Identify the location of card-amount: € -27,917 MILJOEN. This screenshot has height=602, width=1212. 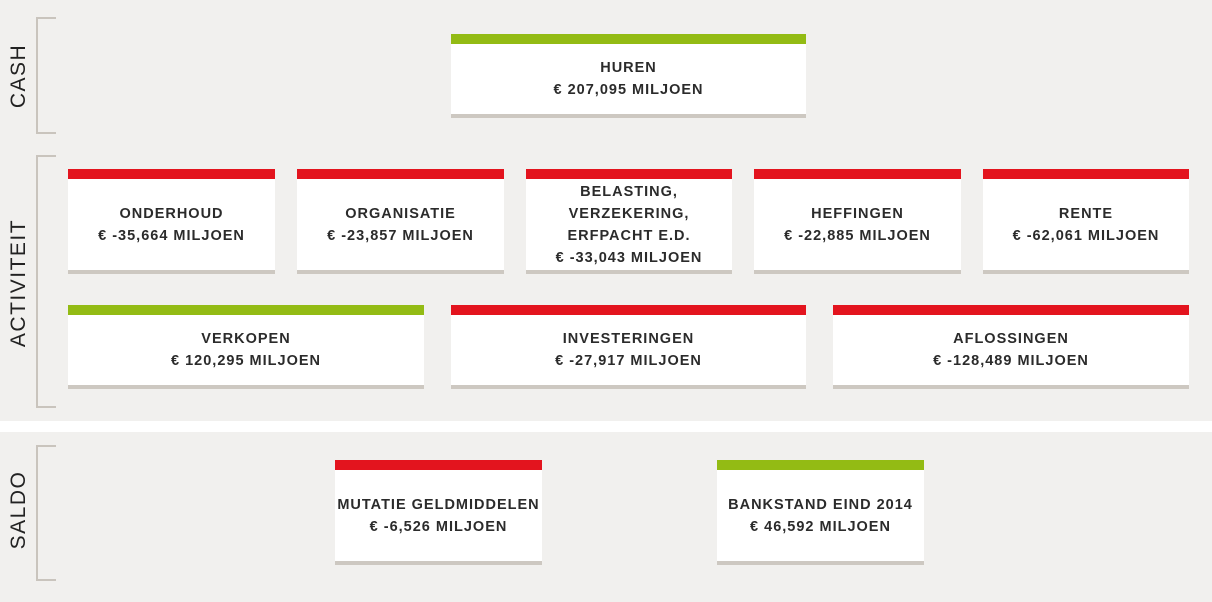
(628, 361).